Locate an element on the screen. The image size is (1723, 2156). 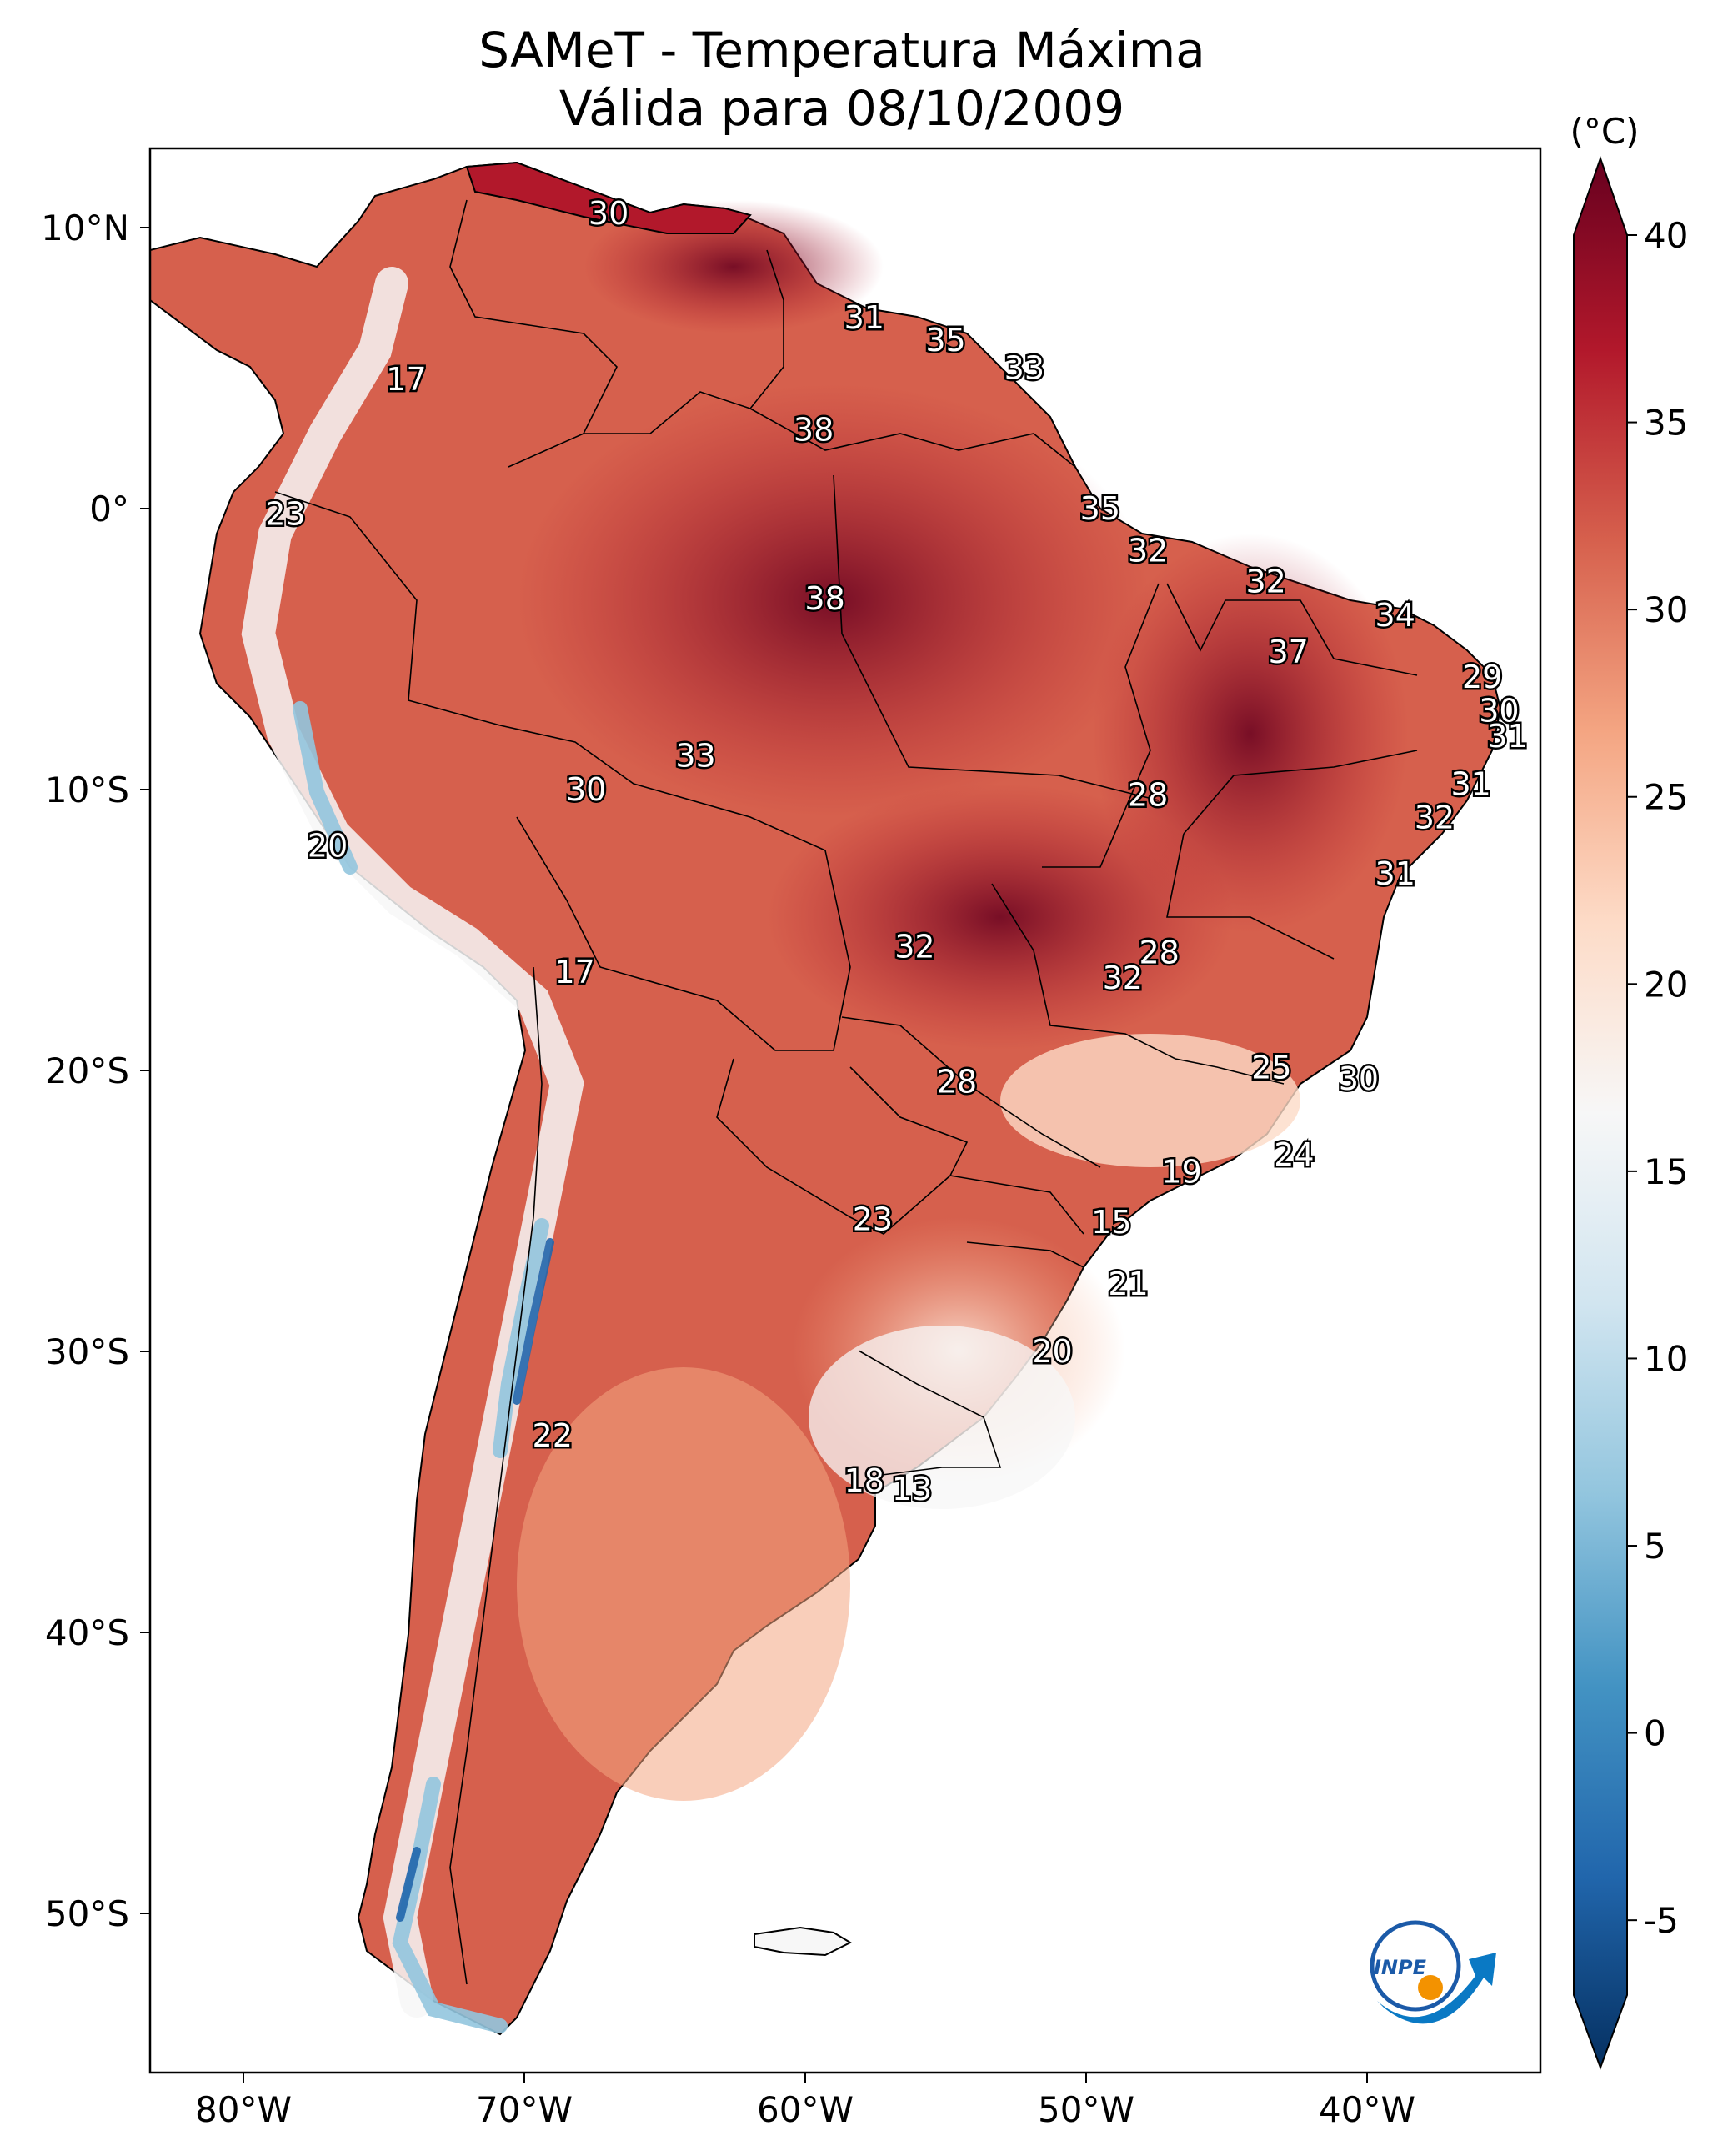
longitude-label: 60°W is located at coordinates (805, 2109).